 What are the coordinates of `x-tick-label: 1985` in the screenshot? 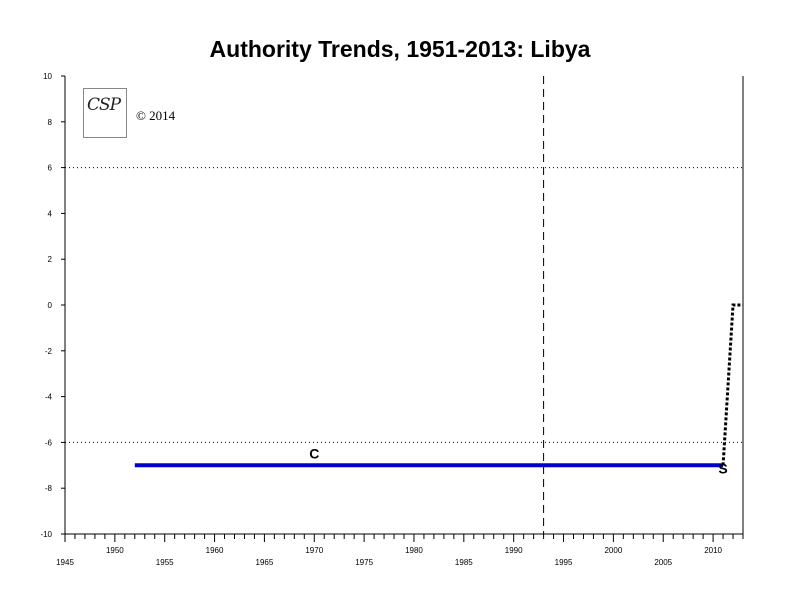 It's located at (464, 562).